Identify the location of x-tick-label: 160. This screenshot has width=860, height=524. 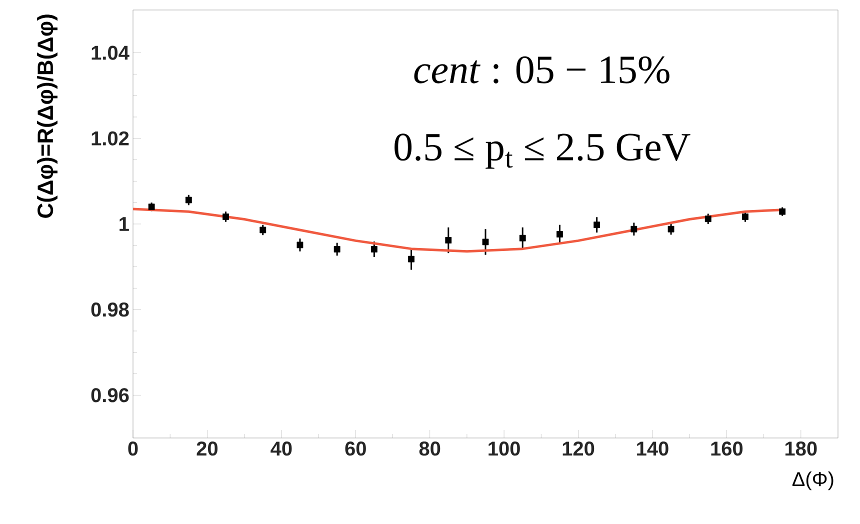
(727, 449).